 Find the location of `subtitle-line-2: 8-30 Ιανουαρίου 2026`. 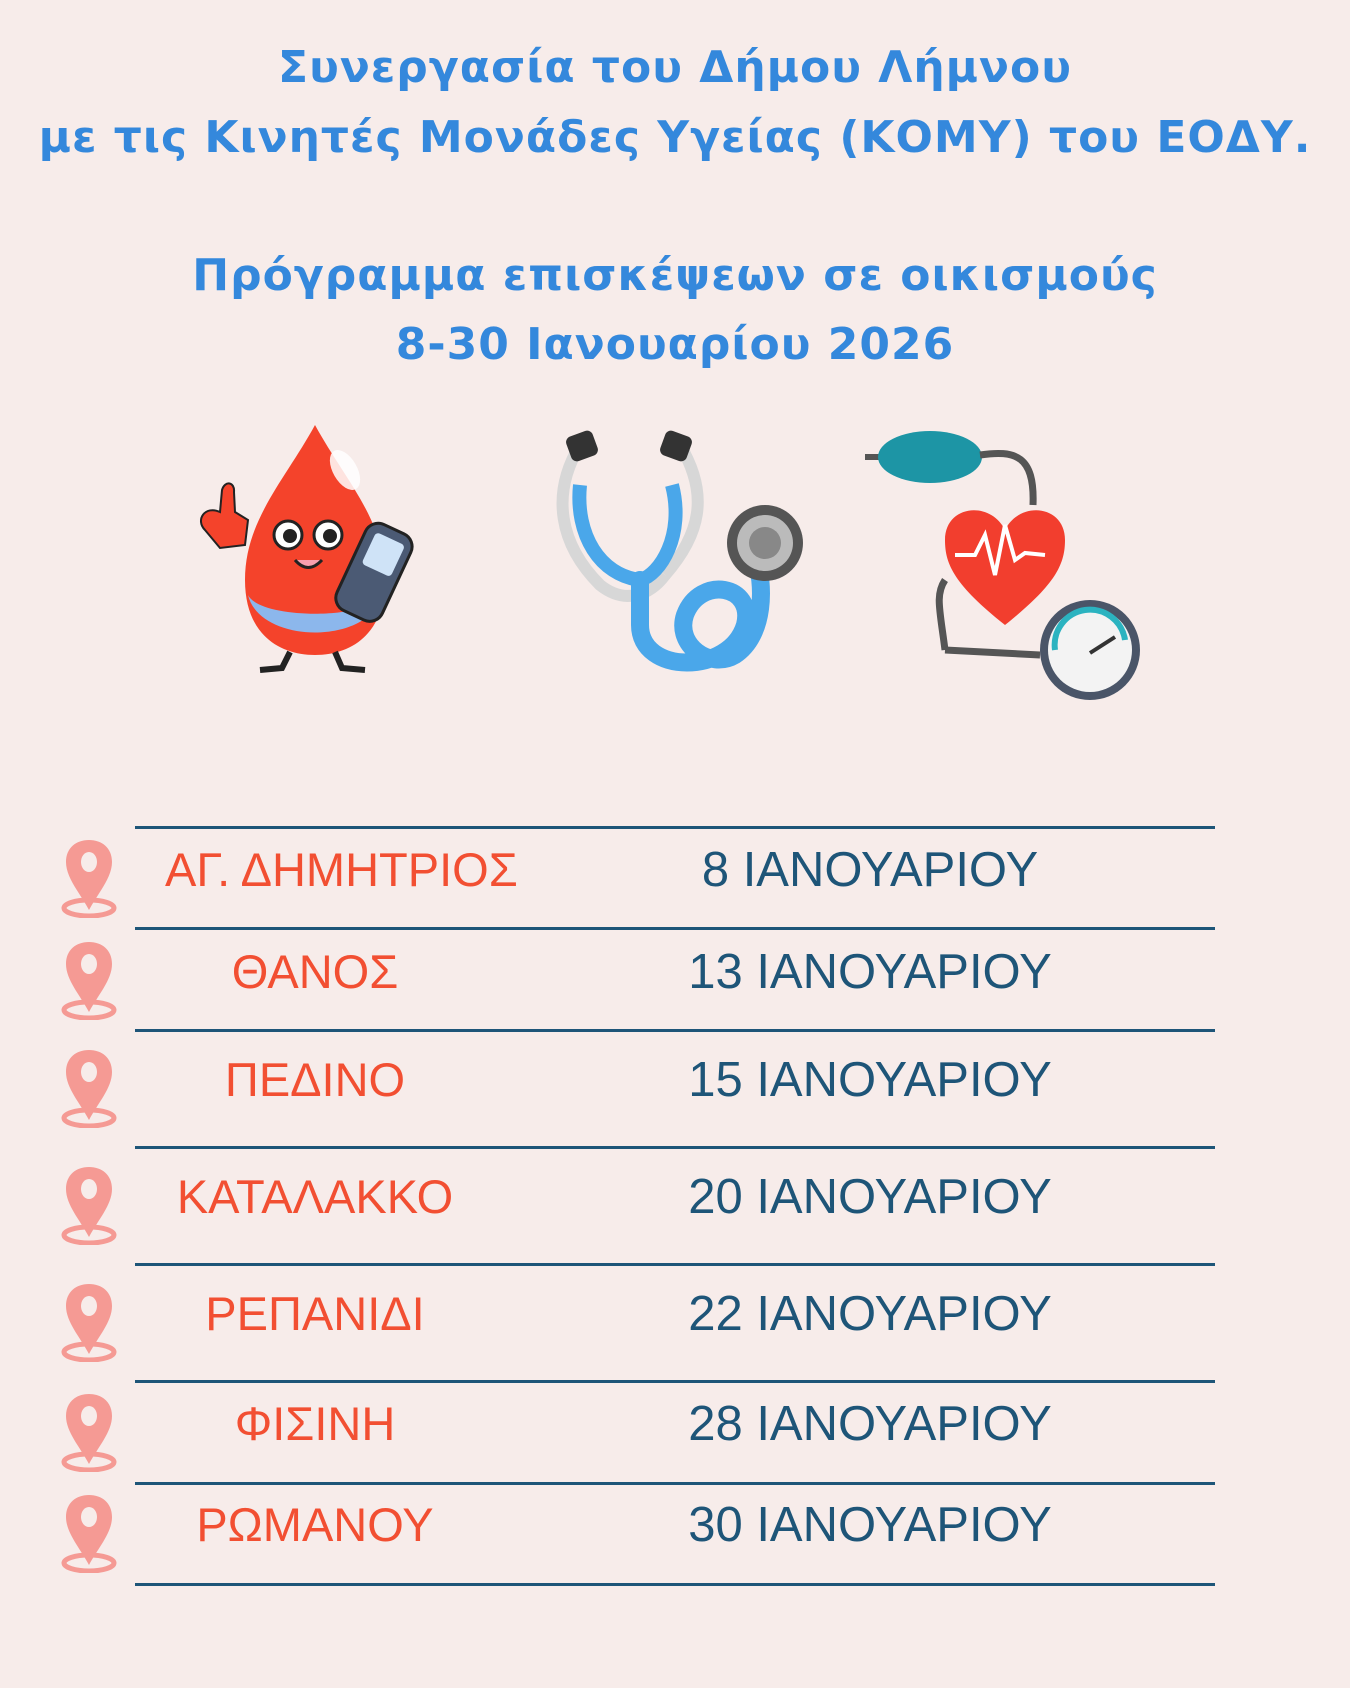

subtitle-line-2: 8-30 Ιανουαρίου 2026 is located at coordinates (675, 344).